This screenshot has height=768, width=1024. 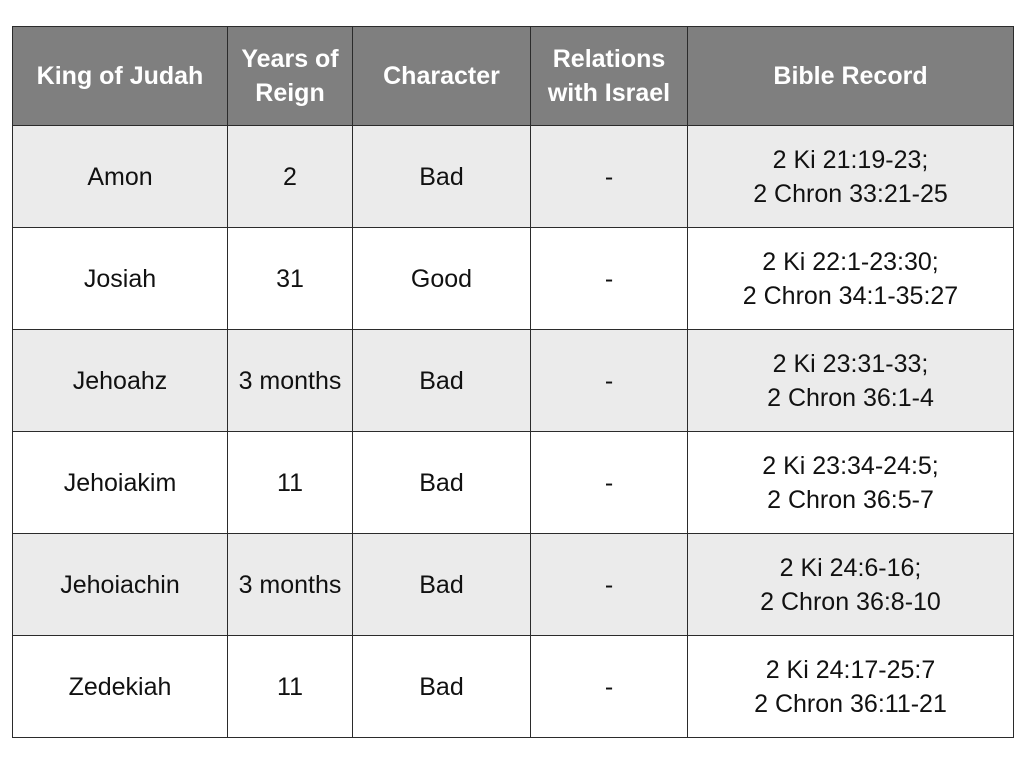 I want to click on king-cell: Jehoiakim, so click(x=120, y=482).